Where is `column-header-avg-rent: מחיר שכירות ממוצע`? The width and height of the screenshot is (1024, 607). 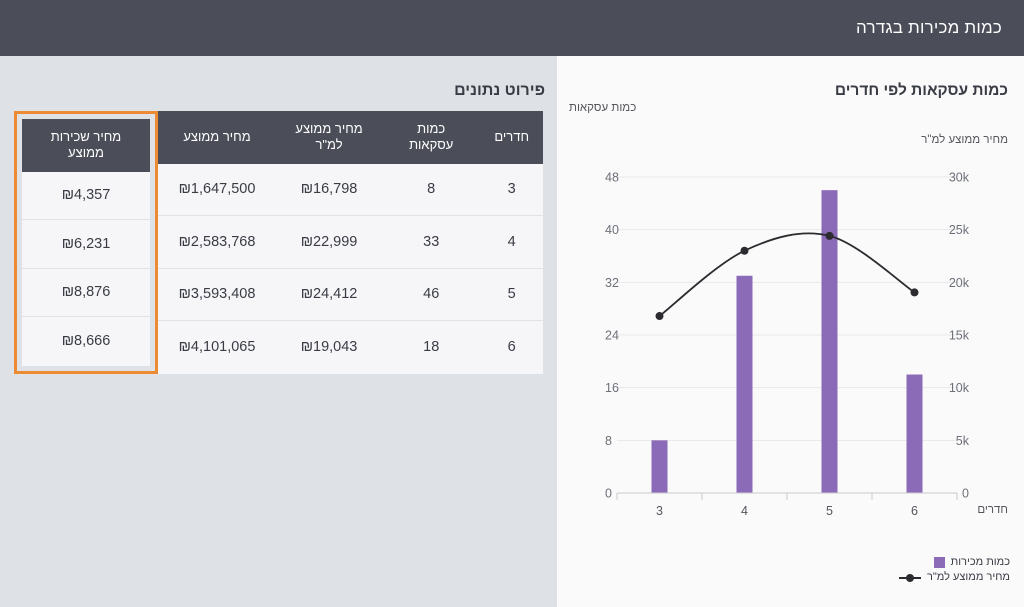
column-header-avg-rent: מחיר שכירות ממוצע is located at coordinates (86, 145).